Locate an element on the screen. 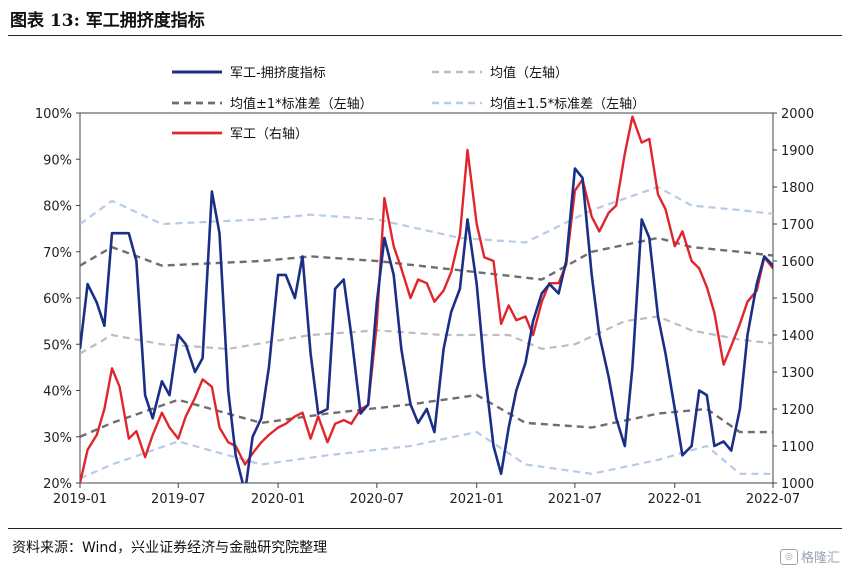 The image size is (850, 570). left-tick-label: 70% is located at coordinates (57, 253).